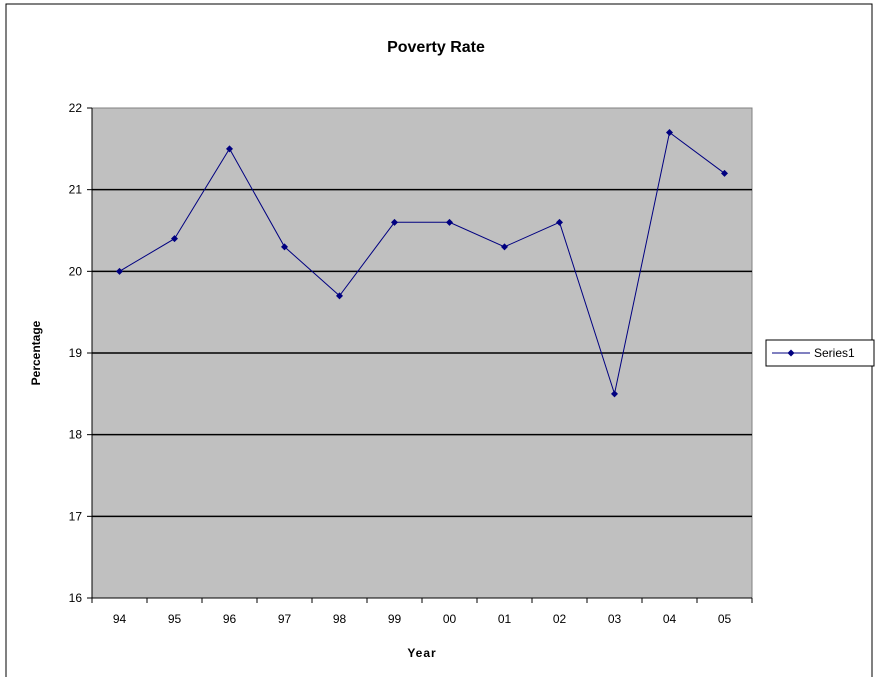 This screenshot has height=677, width=875. Describe the element at coordinates (340, 619) in the screenshot. I see `x-tick-label: 98` at that location.